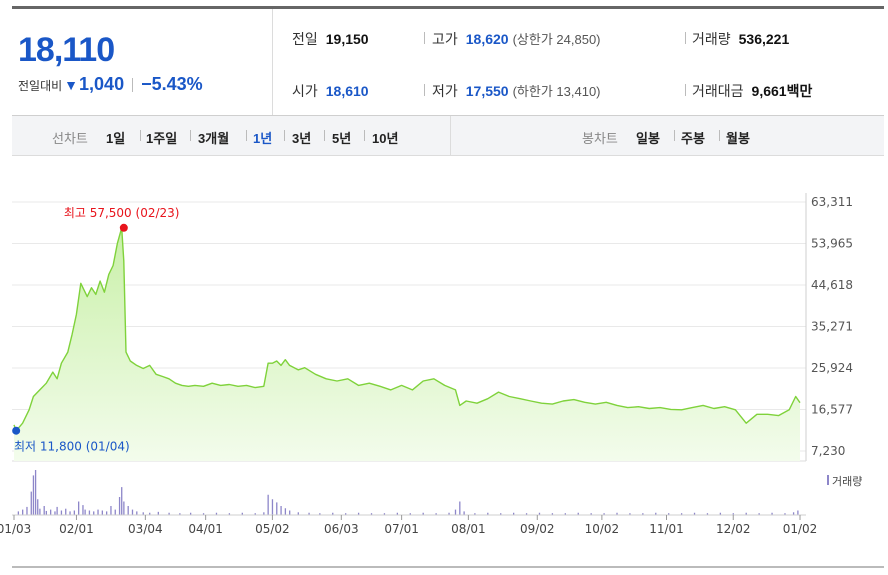  I want to click on x-tick-label: 07/01, so click(401, 529).